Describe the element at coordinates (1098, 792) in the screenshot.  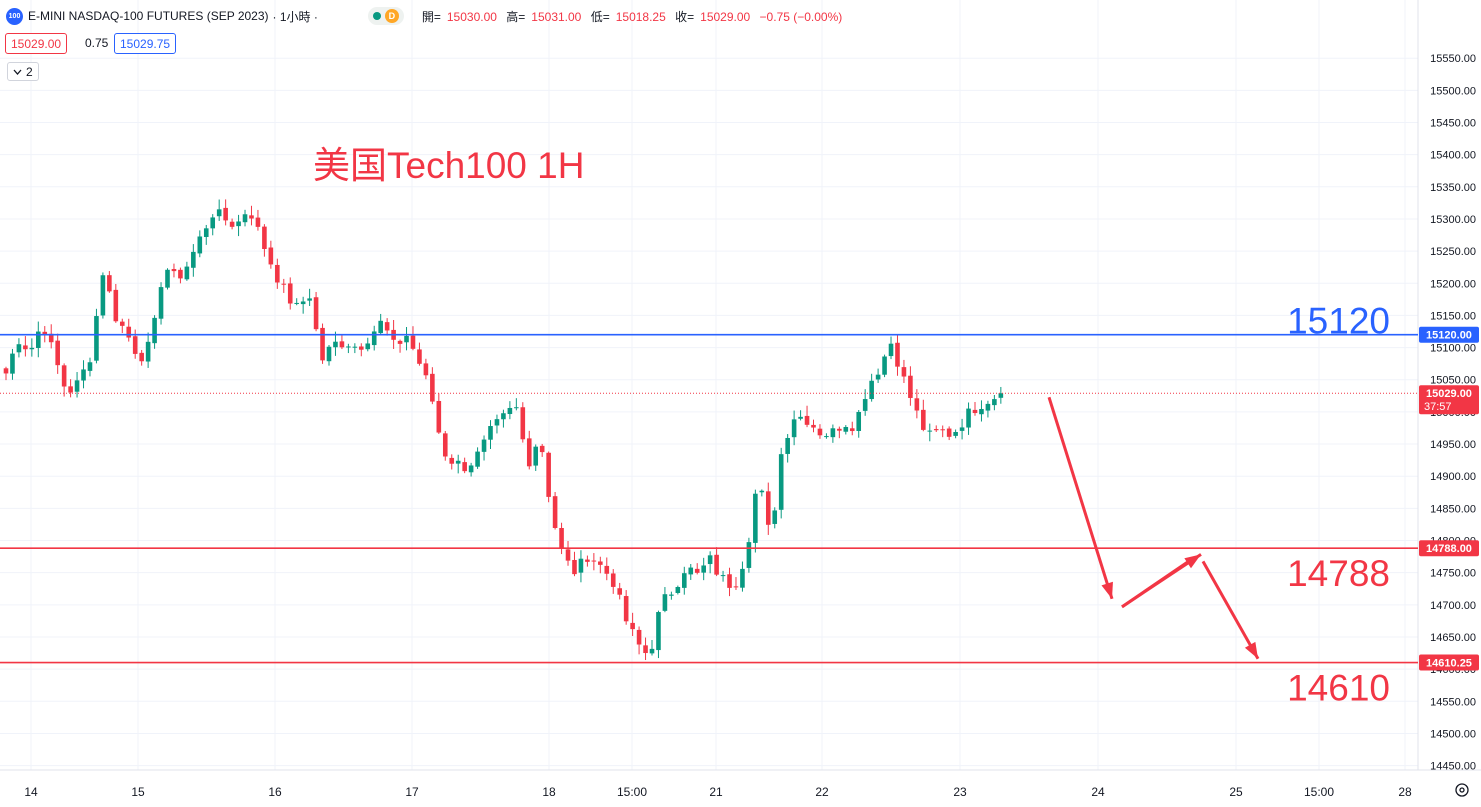
I see `x-tick-label: 24` at that location.